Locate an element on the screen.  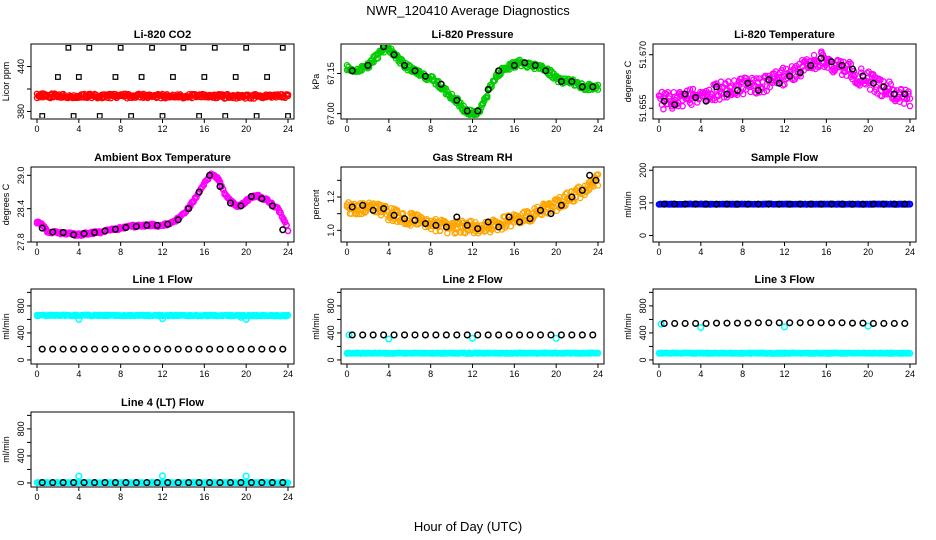
chart-panel: Sample Flow ml/min 0 4 8 12 16 20 24 0 100 200 is located at coordinates (770, 204).